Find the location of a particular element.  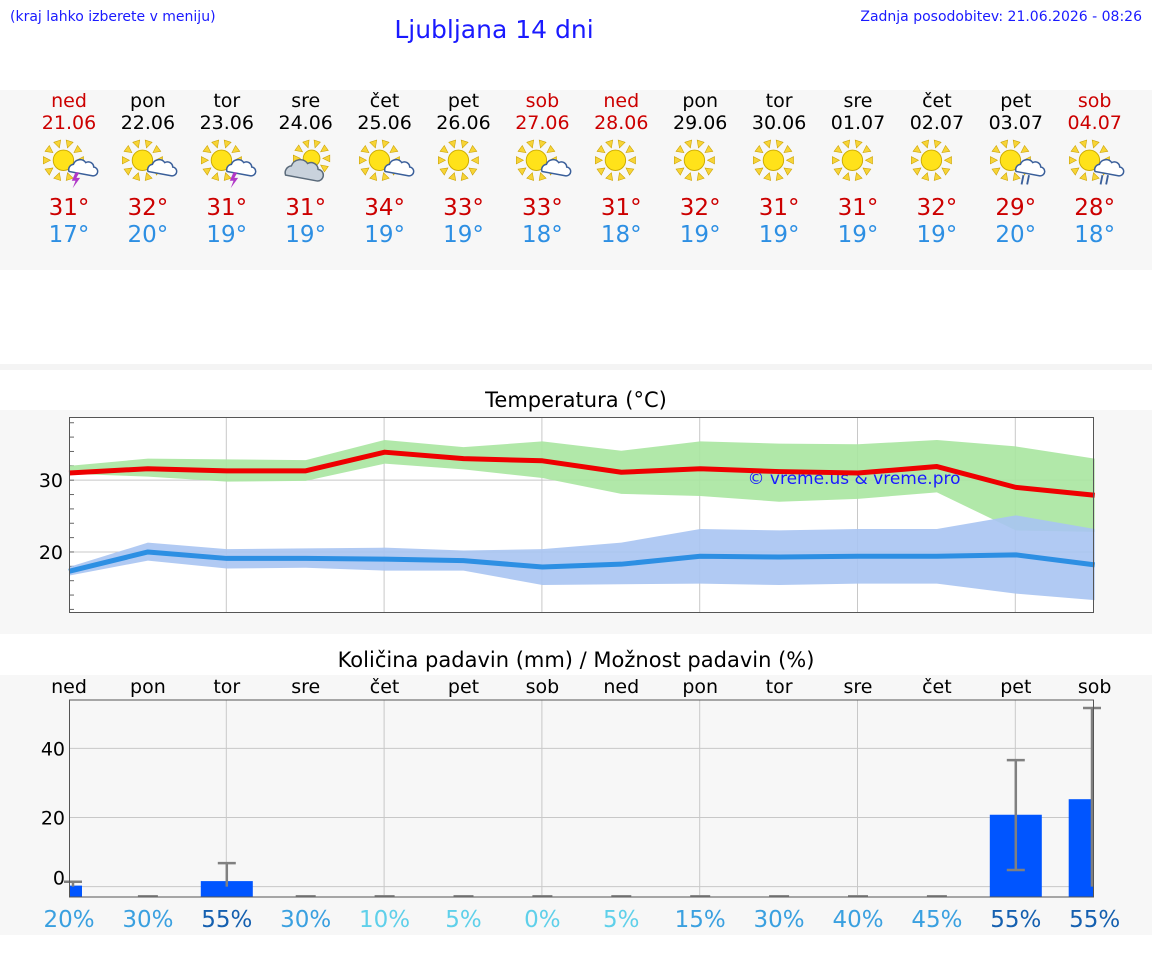

section-divider is located at coordinates (576, 367).